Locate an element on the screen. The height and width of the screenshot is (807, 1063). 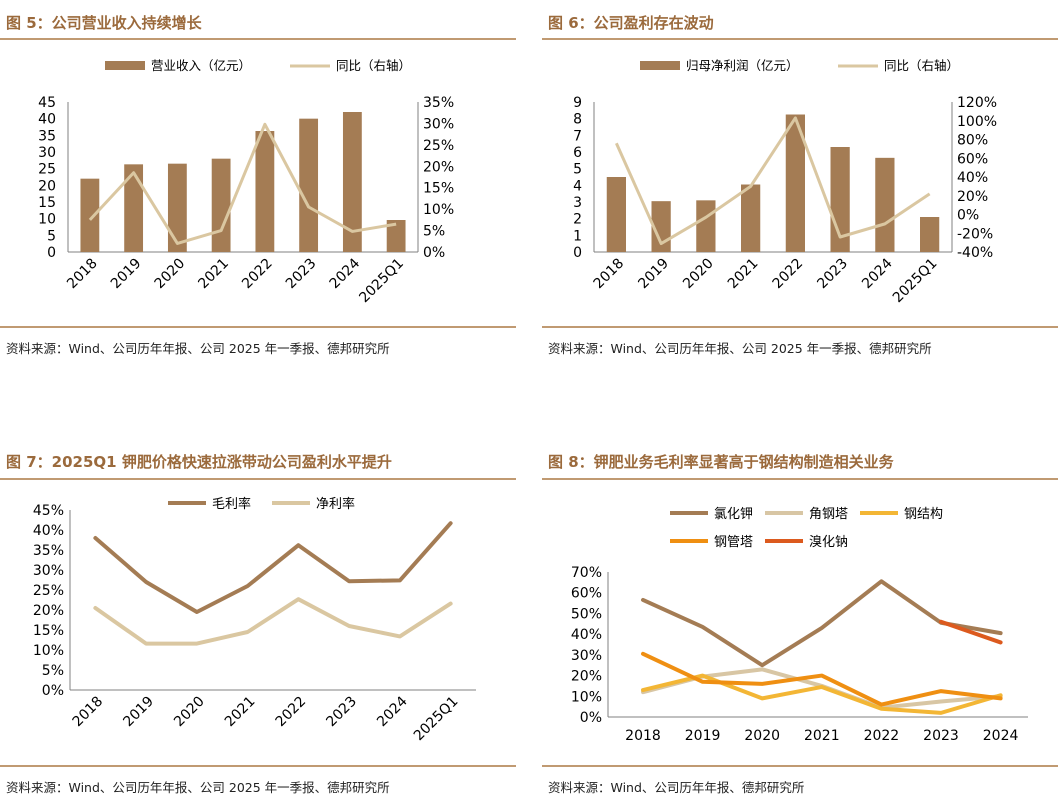
chart-title: 图 7：2025Q1 钾肥价格快速拉涨带动公司盈利水平提升 is located at coordinates (199, 462).